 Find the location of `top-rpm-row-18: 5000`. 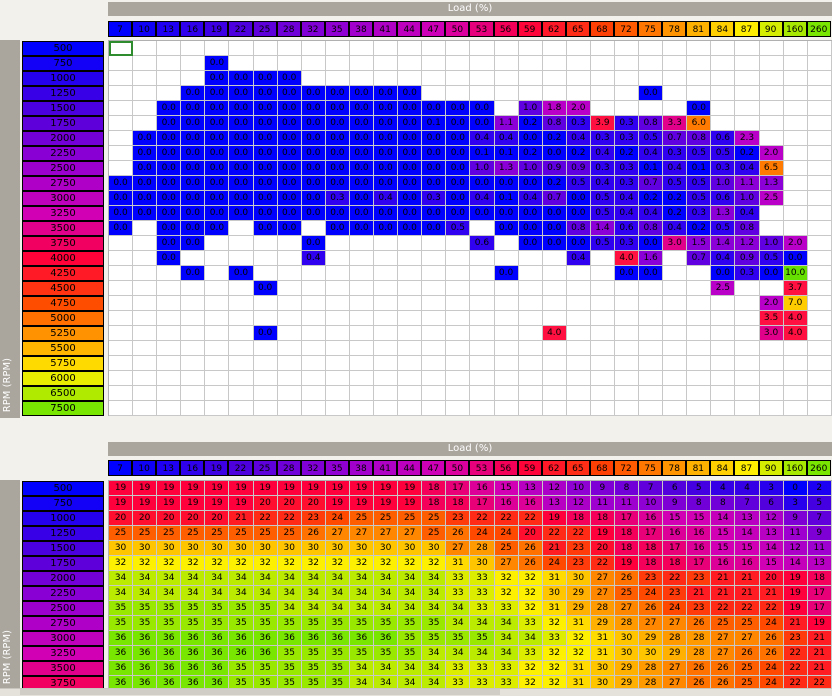

top-rpm-row-18: 5000 is located at coordinates (63, 318).